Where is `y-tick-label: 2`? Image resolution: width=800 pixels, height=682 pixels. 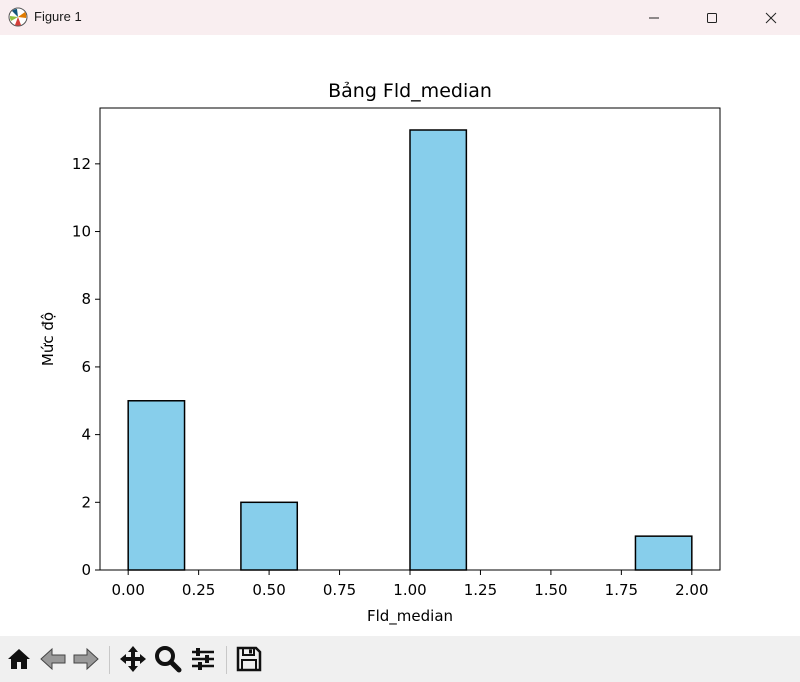
y-tick-label: 2 is located at coordinates (86, 502).